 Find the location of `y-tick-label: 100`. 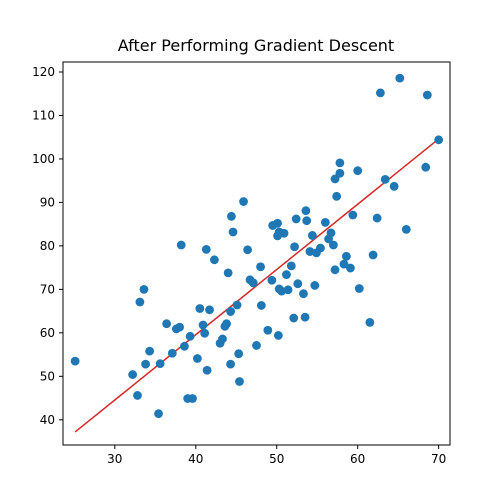

y-tick-label: 100 is located at coordinates (43, 159).